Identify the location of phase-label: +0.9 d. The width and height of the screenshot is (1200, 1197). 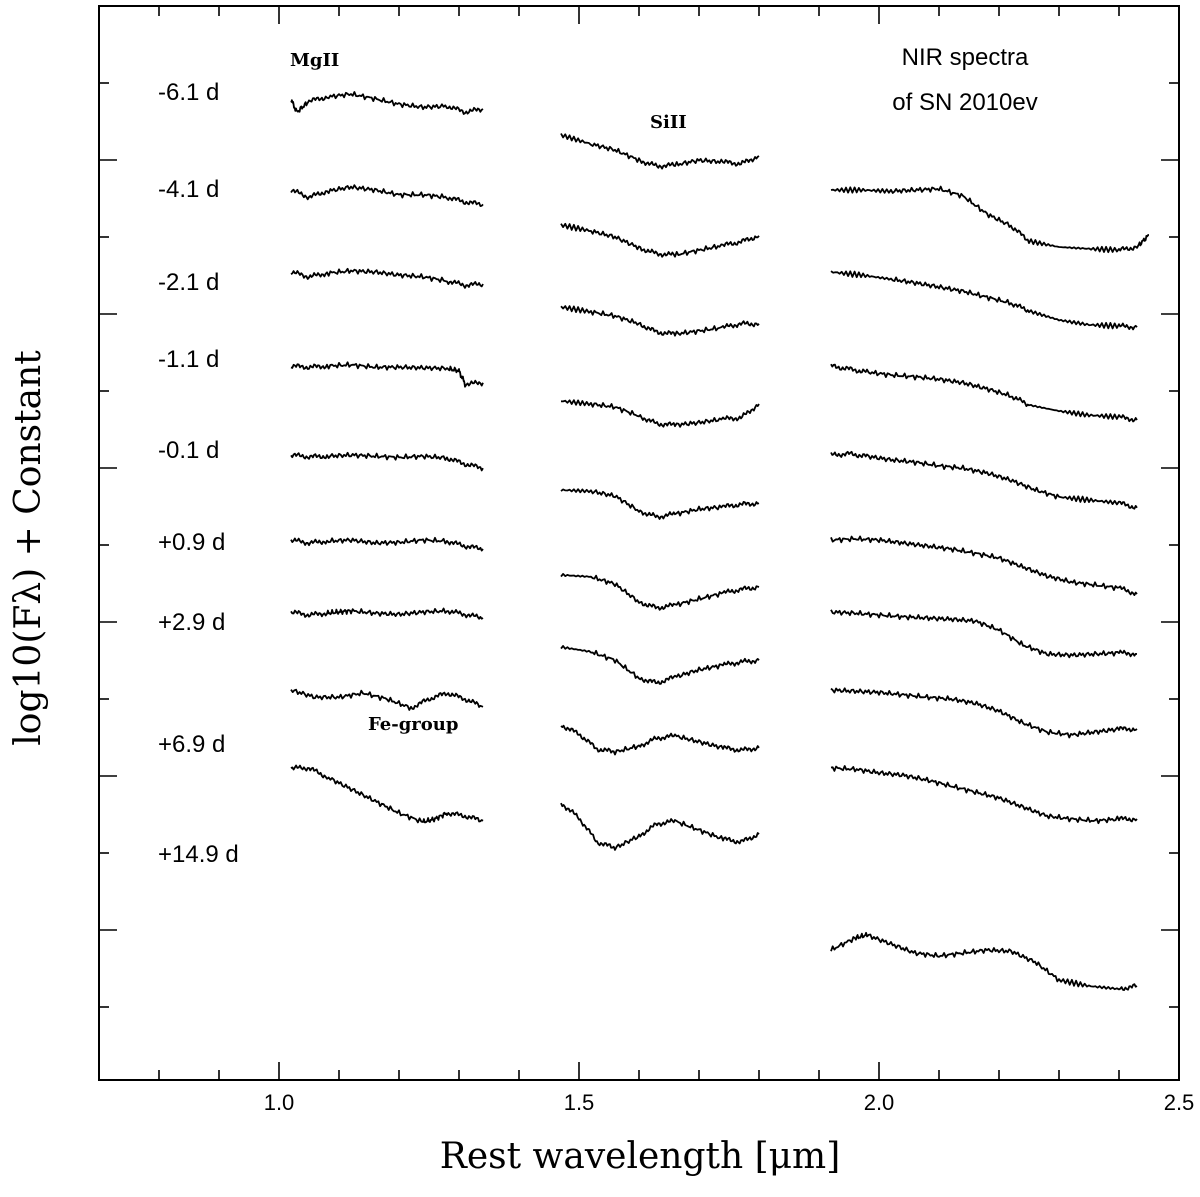
(191, 542).